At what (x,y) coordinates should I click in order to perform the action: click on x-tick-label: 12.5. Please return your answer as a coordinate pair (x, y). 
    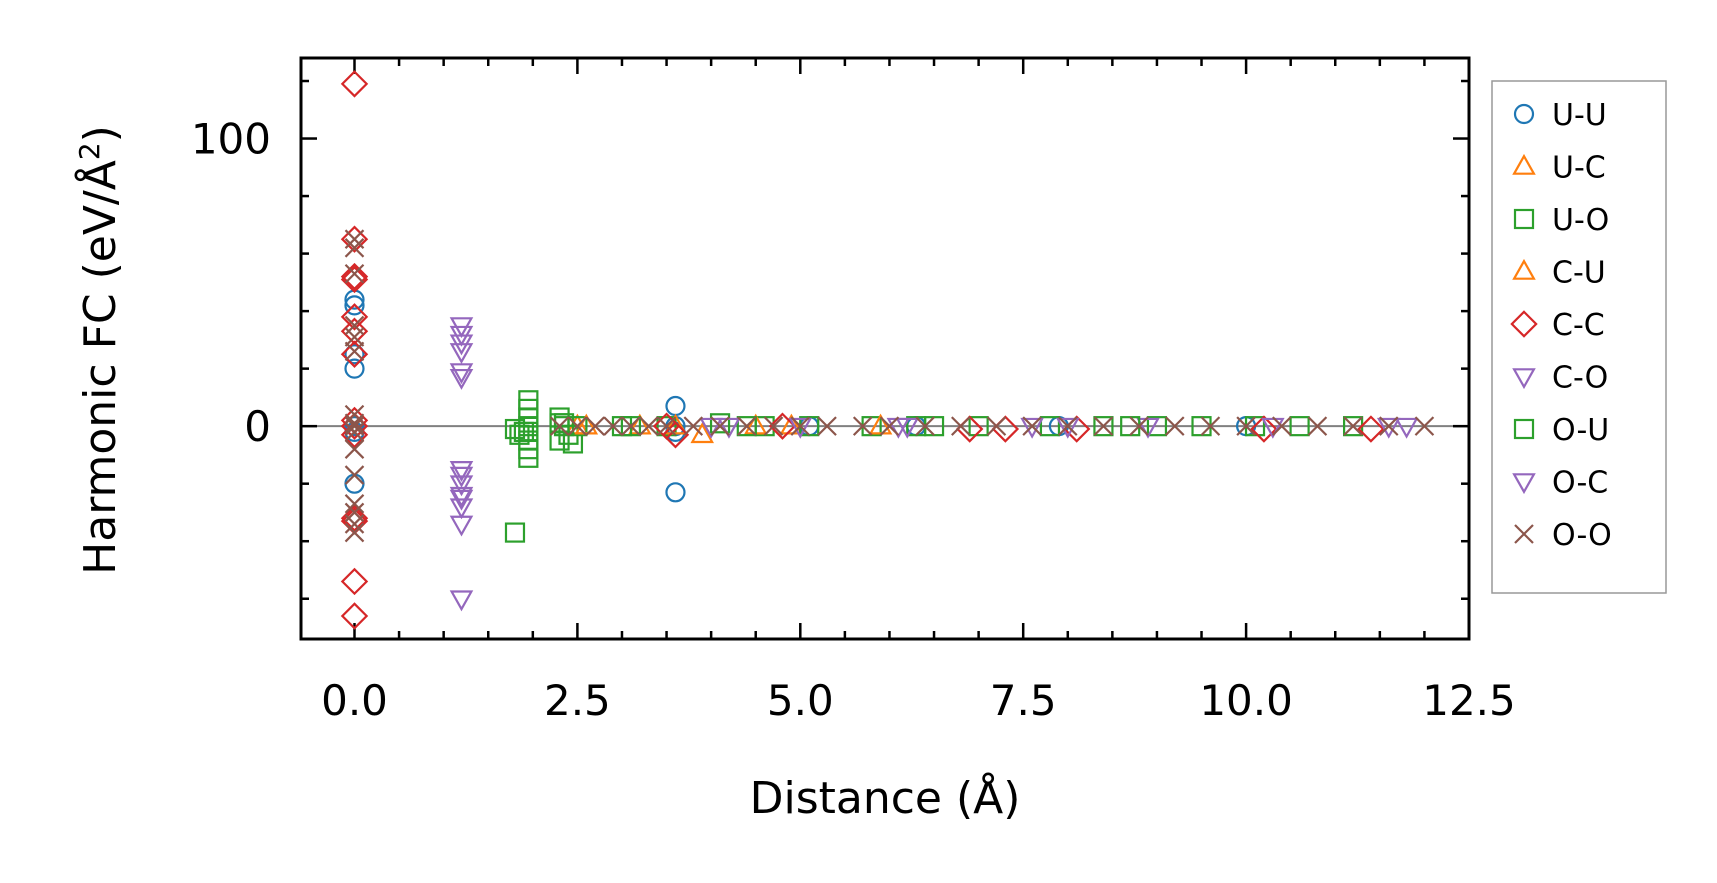
    Looking at the image, I should click on (1469, 700).